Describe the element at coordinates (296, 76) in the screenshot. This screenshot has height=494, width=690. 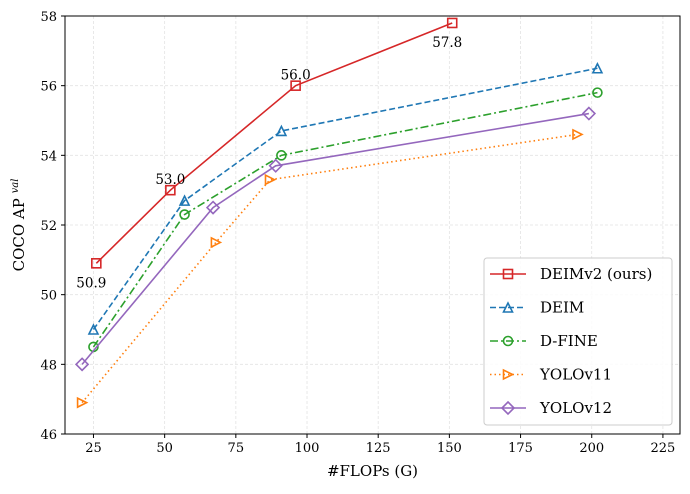
I see `data-label: 56.0` at that location.